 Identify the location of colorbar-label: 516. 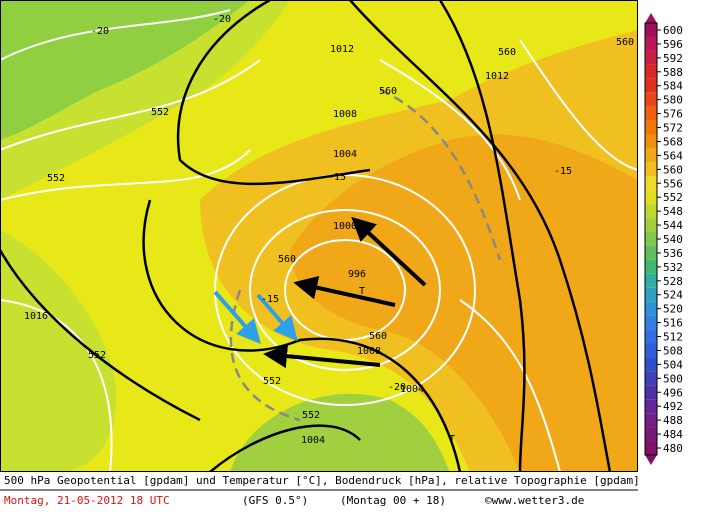
(673, 323).